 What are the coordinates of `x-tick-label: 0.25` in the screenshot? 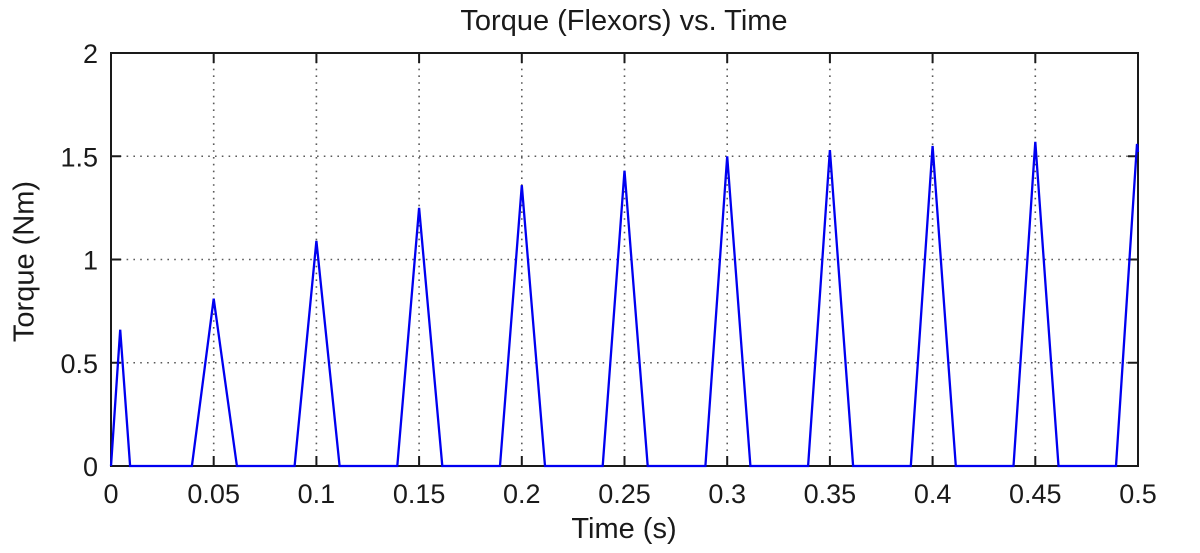 It's located at (624, 494).